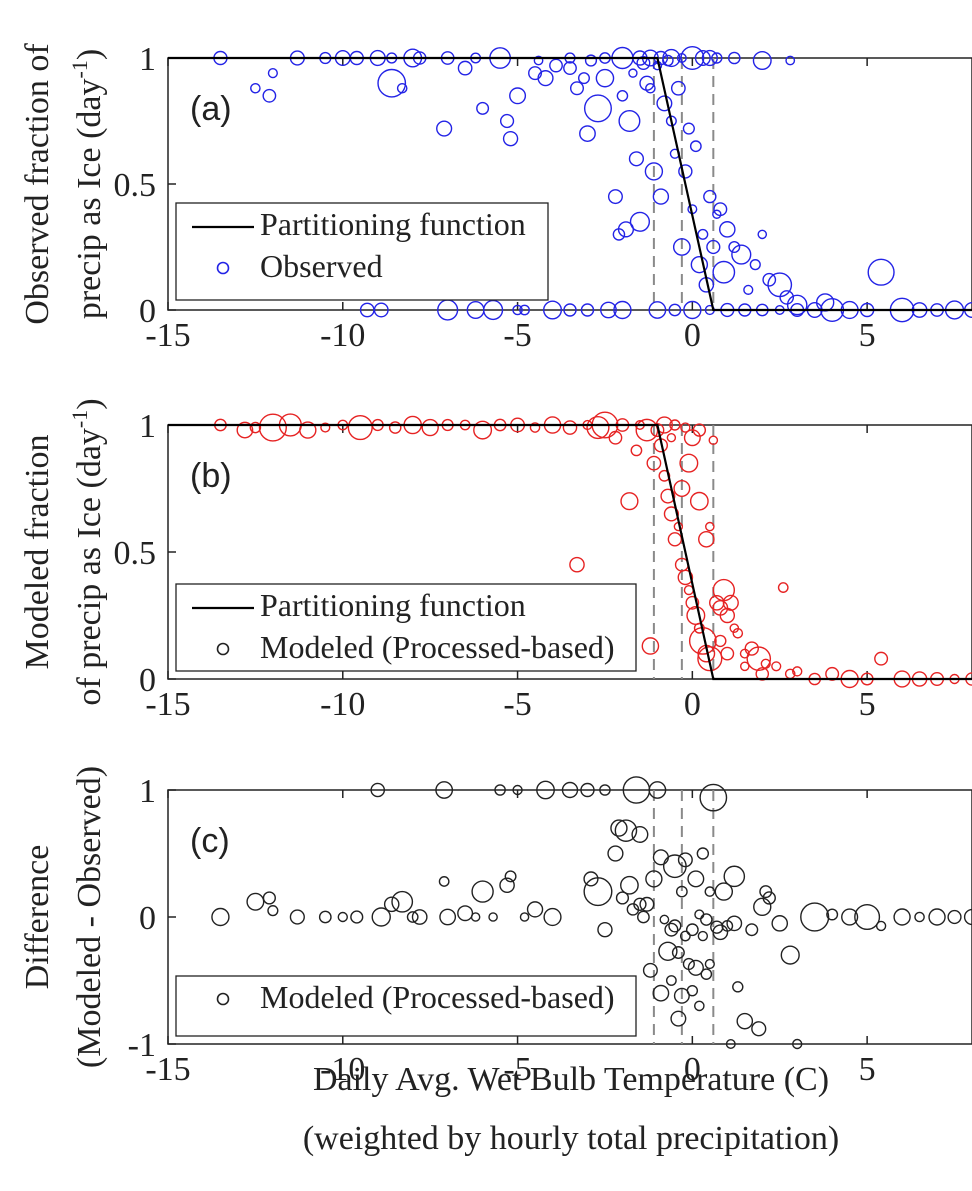 The height and width of the screenshot is (1191, 972). I want to click on y-axis-title: Modeled fraction of precip as Ice (day-1), so click(63, 551).